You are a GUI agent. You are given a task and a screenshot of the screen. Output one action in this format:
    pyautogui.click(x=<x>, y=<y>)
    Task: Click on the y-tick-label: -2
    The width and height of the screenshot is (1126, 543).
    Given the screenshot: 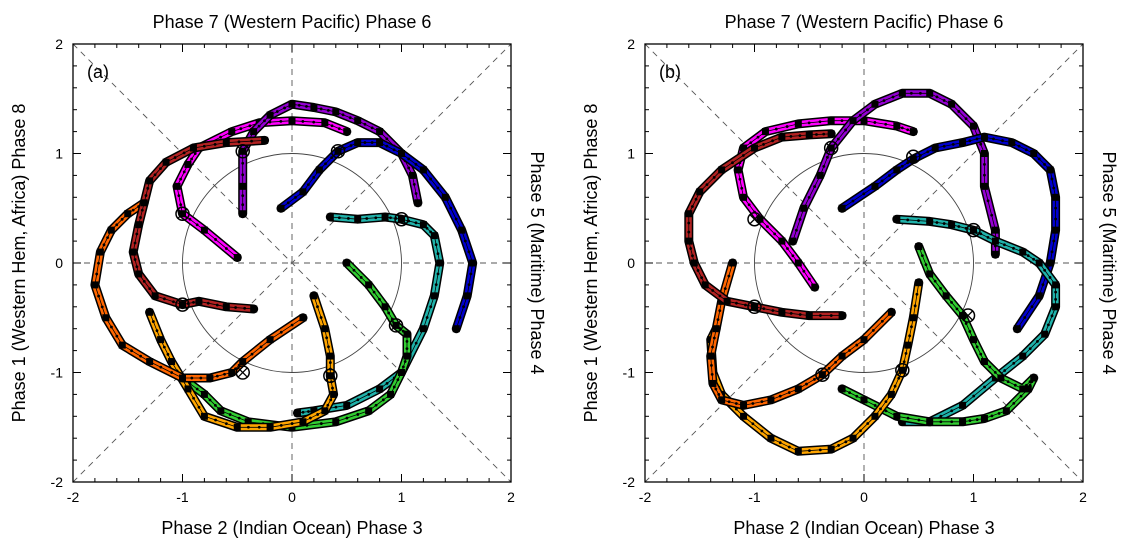 What is the action you would take?
    pyautogui.click(x=629, y=482)
    